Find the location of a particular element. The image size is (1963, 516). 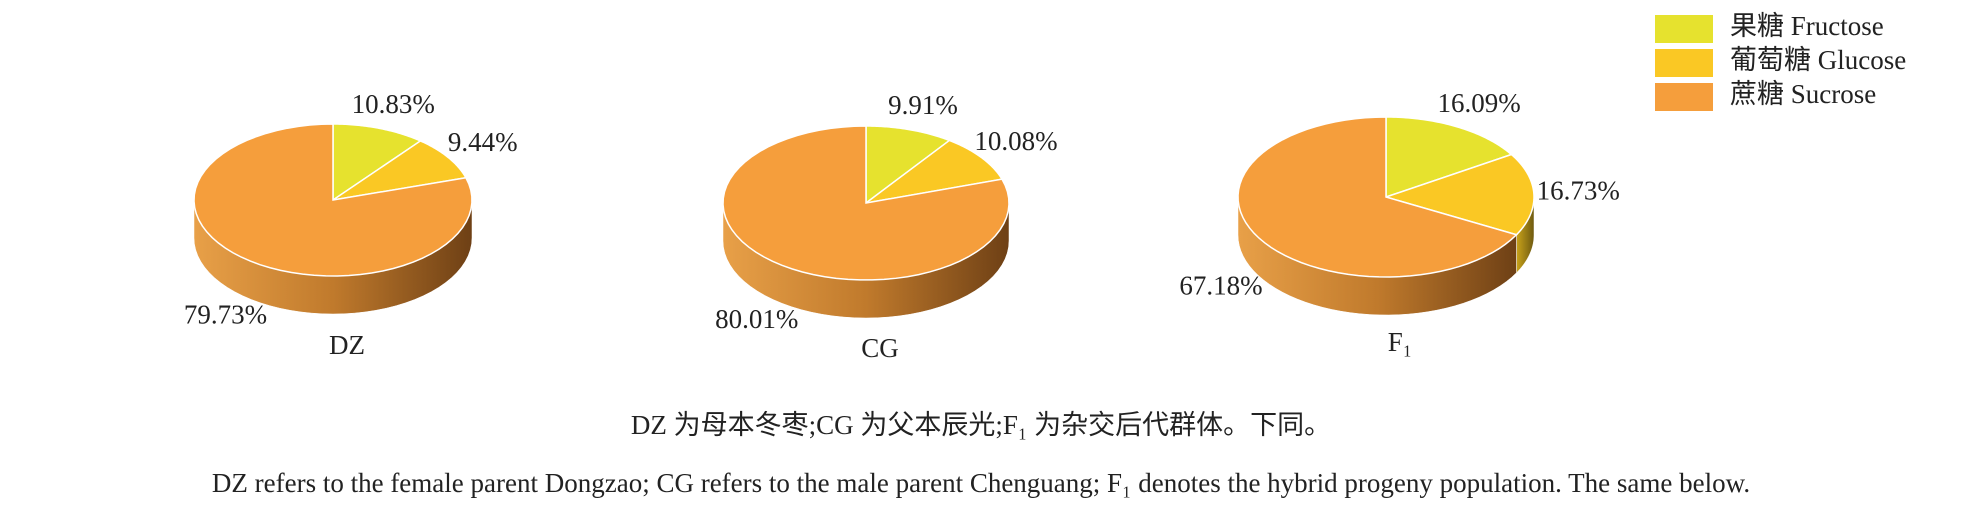

pie-title: CG is located at coordinates (880, 348).